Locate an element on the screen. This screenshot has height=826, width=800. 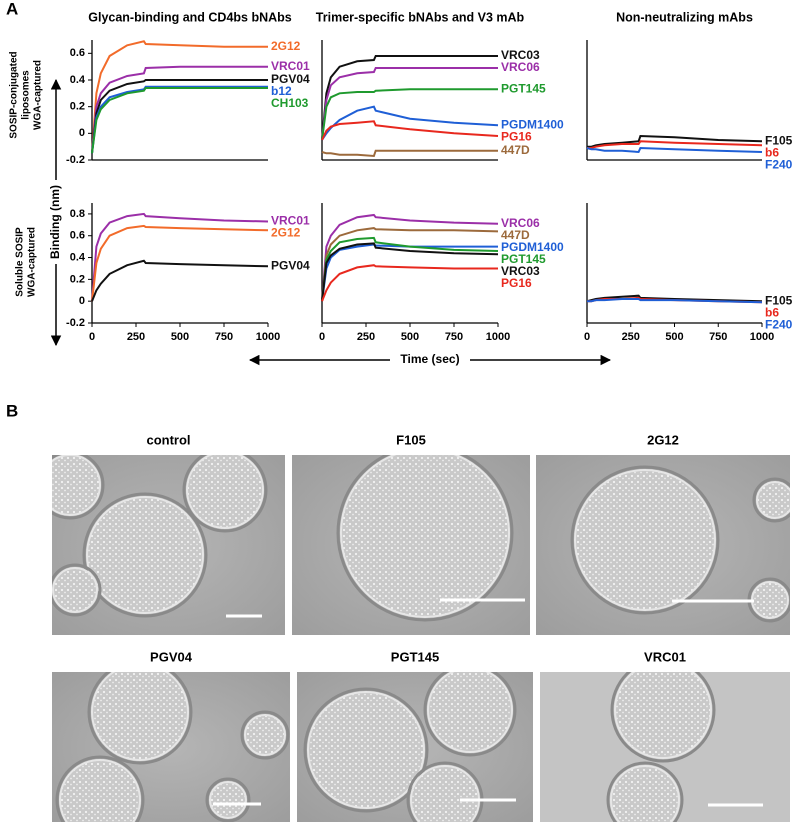
y-tick-label: 0.4 is located at coordinates (78, 80).